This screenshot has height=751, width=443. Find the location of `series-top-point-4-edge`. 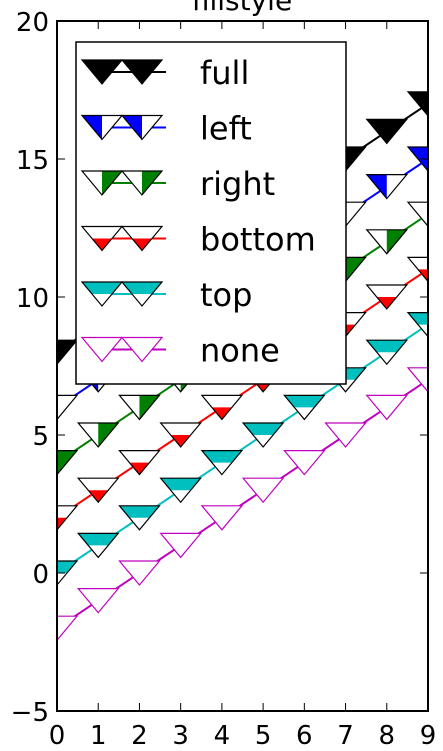

series-top-point-4-edge is located at coordinates (222, 463).